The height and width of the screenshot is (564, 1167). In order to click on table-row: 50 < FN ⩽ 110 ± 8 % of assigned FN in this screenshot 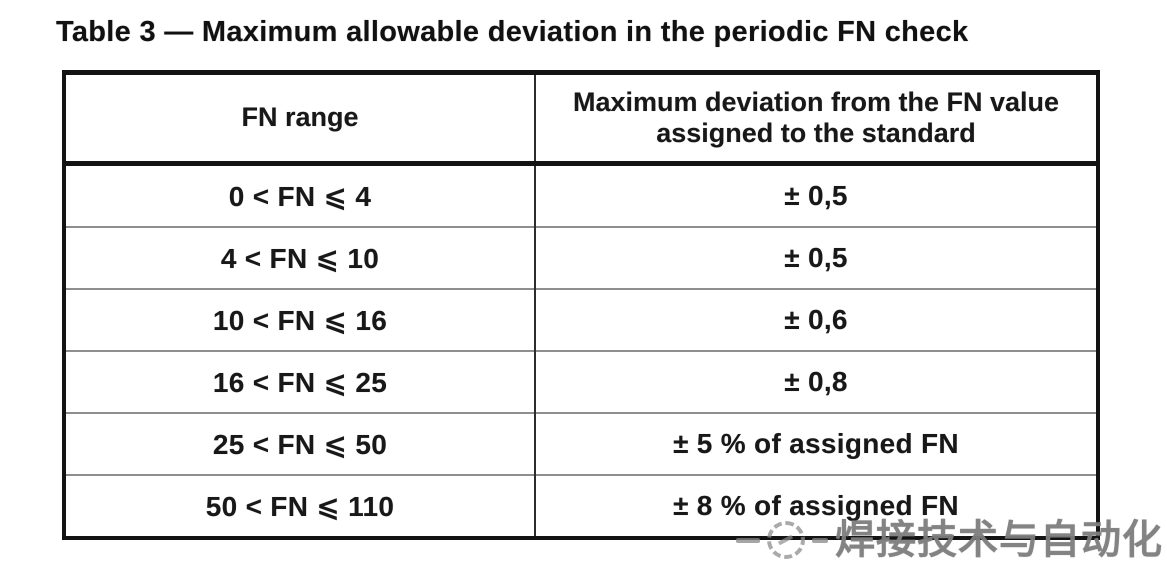, I will do `click(581, 506)`.